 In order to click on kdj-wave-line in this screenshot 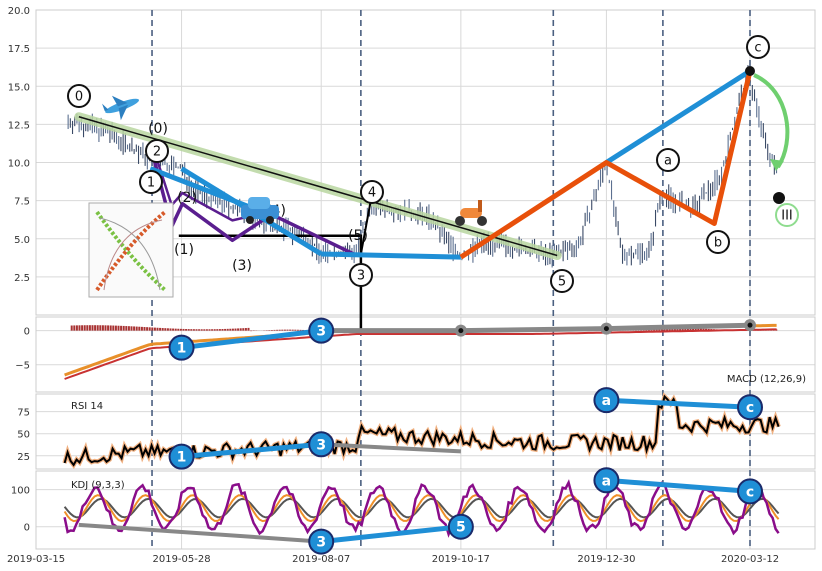, I will do `click(391, 534)`.